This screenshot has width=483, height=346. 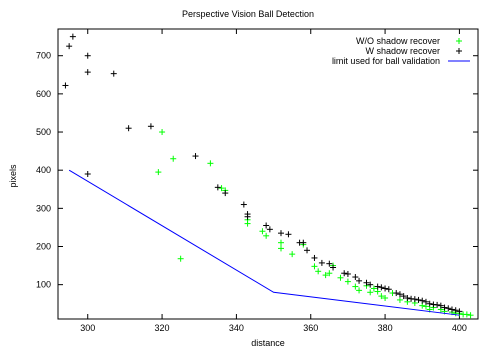 I want to click on y-tick-label: 600, so click(x=43, y=94).